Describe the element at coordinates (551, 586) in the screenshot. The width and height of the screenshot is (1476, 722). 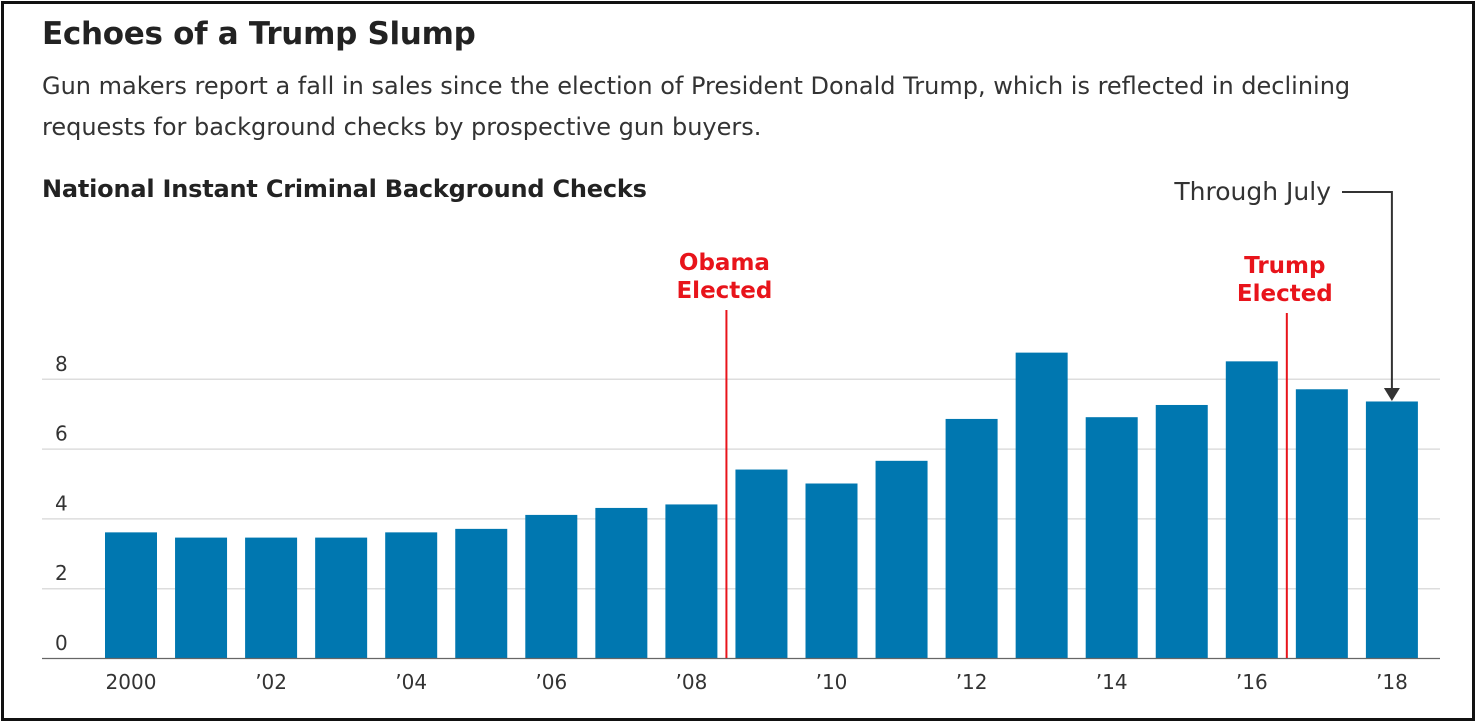
I see `bar-2006` at that location.